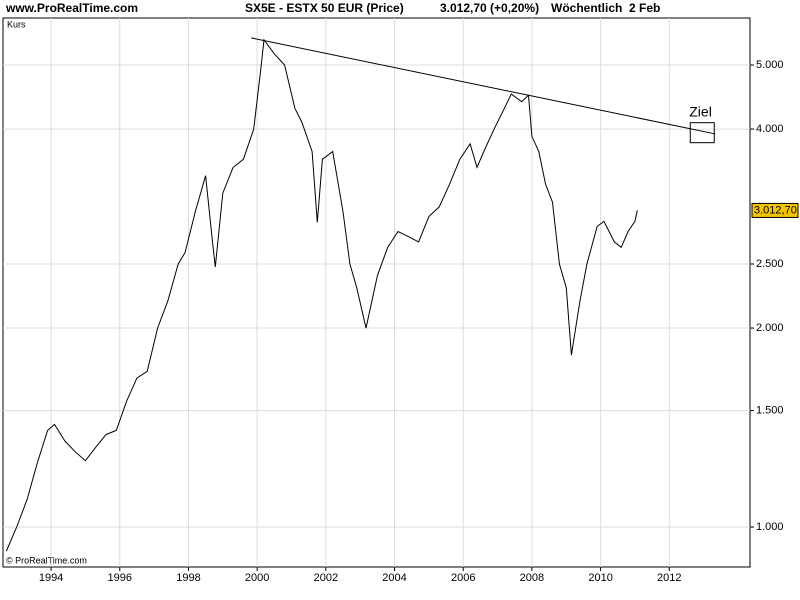 The image size is (800, 600). What do you see at coordinates (770, 129) in the screenshot?
I see `y-tick-label: 4.000` at bounding box center [770, 129].